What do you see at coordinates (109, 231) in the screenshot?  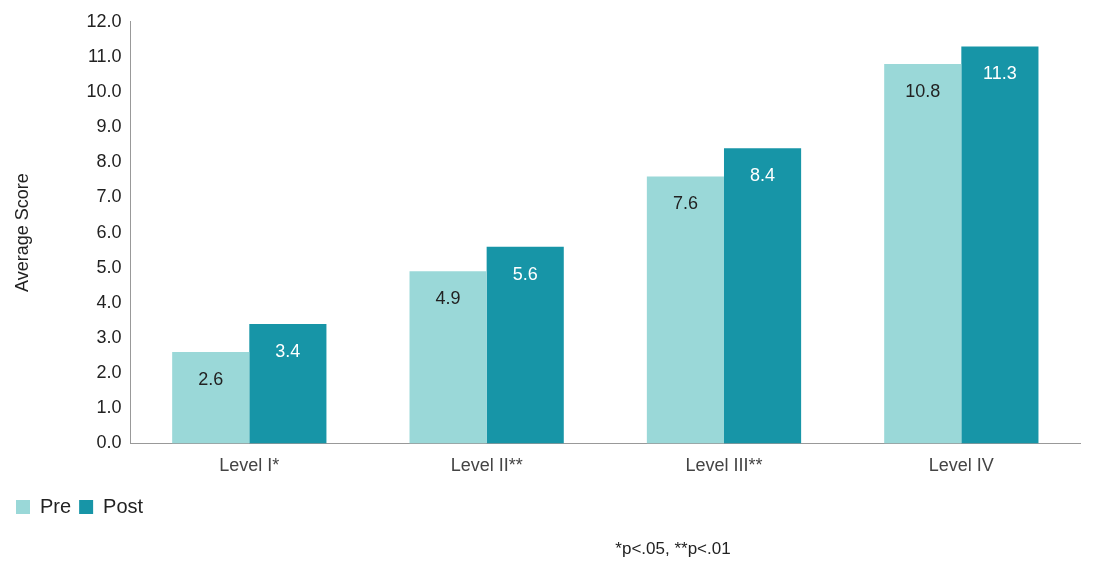 I see `y-tick-label: 6.0` at bounding box center [109, 231].